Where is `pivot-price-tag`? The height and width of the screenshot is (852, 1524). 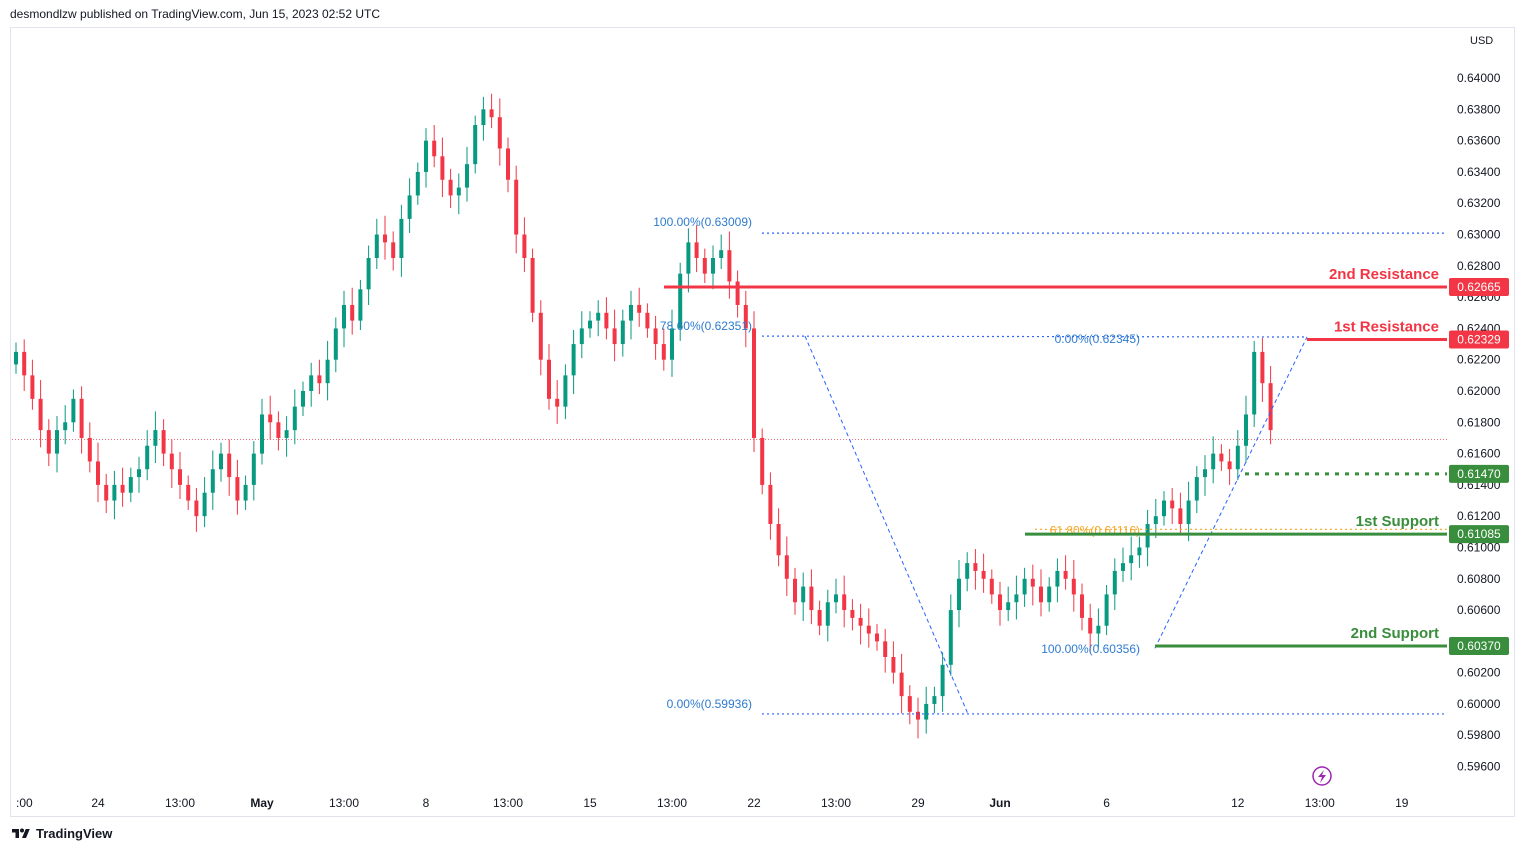 pivot-price-tag is located at coordinates (1479, 473).